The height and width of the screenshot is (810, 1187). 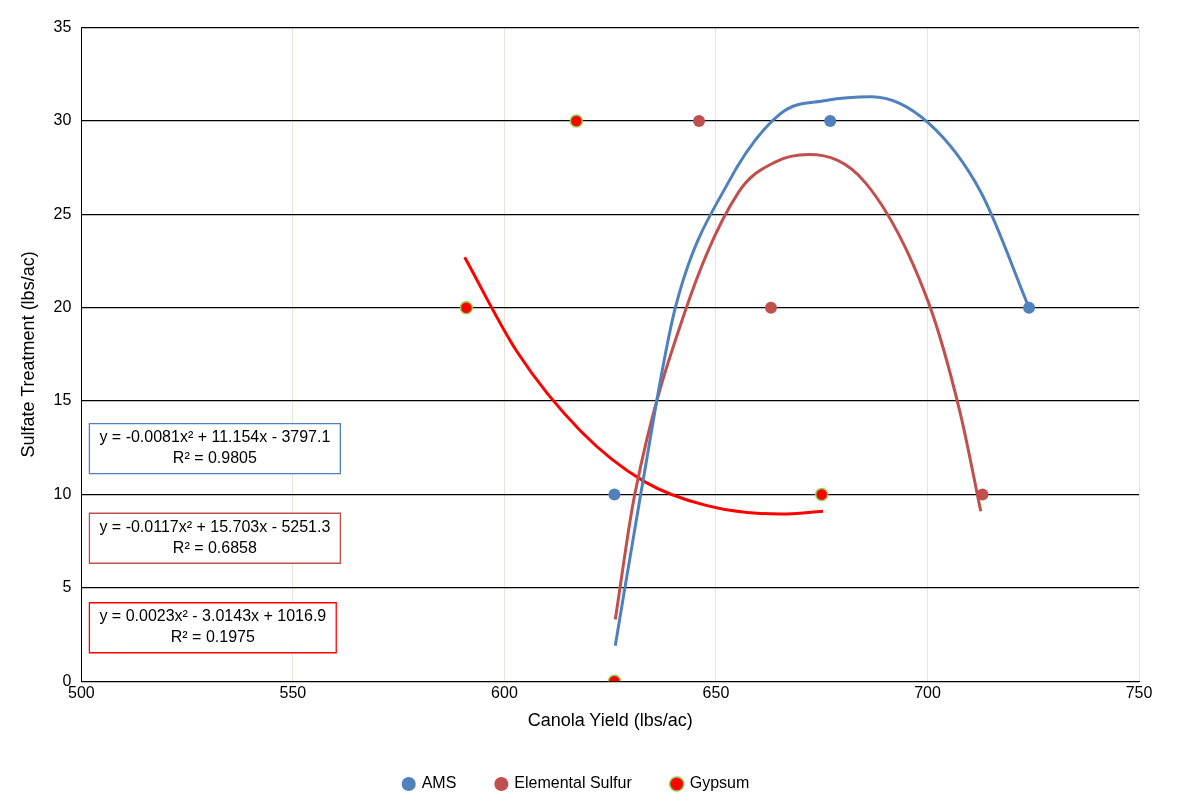 I want to click on x-tick-label: 600, so click(x=504, y=693).